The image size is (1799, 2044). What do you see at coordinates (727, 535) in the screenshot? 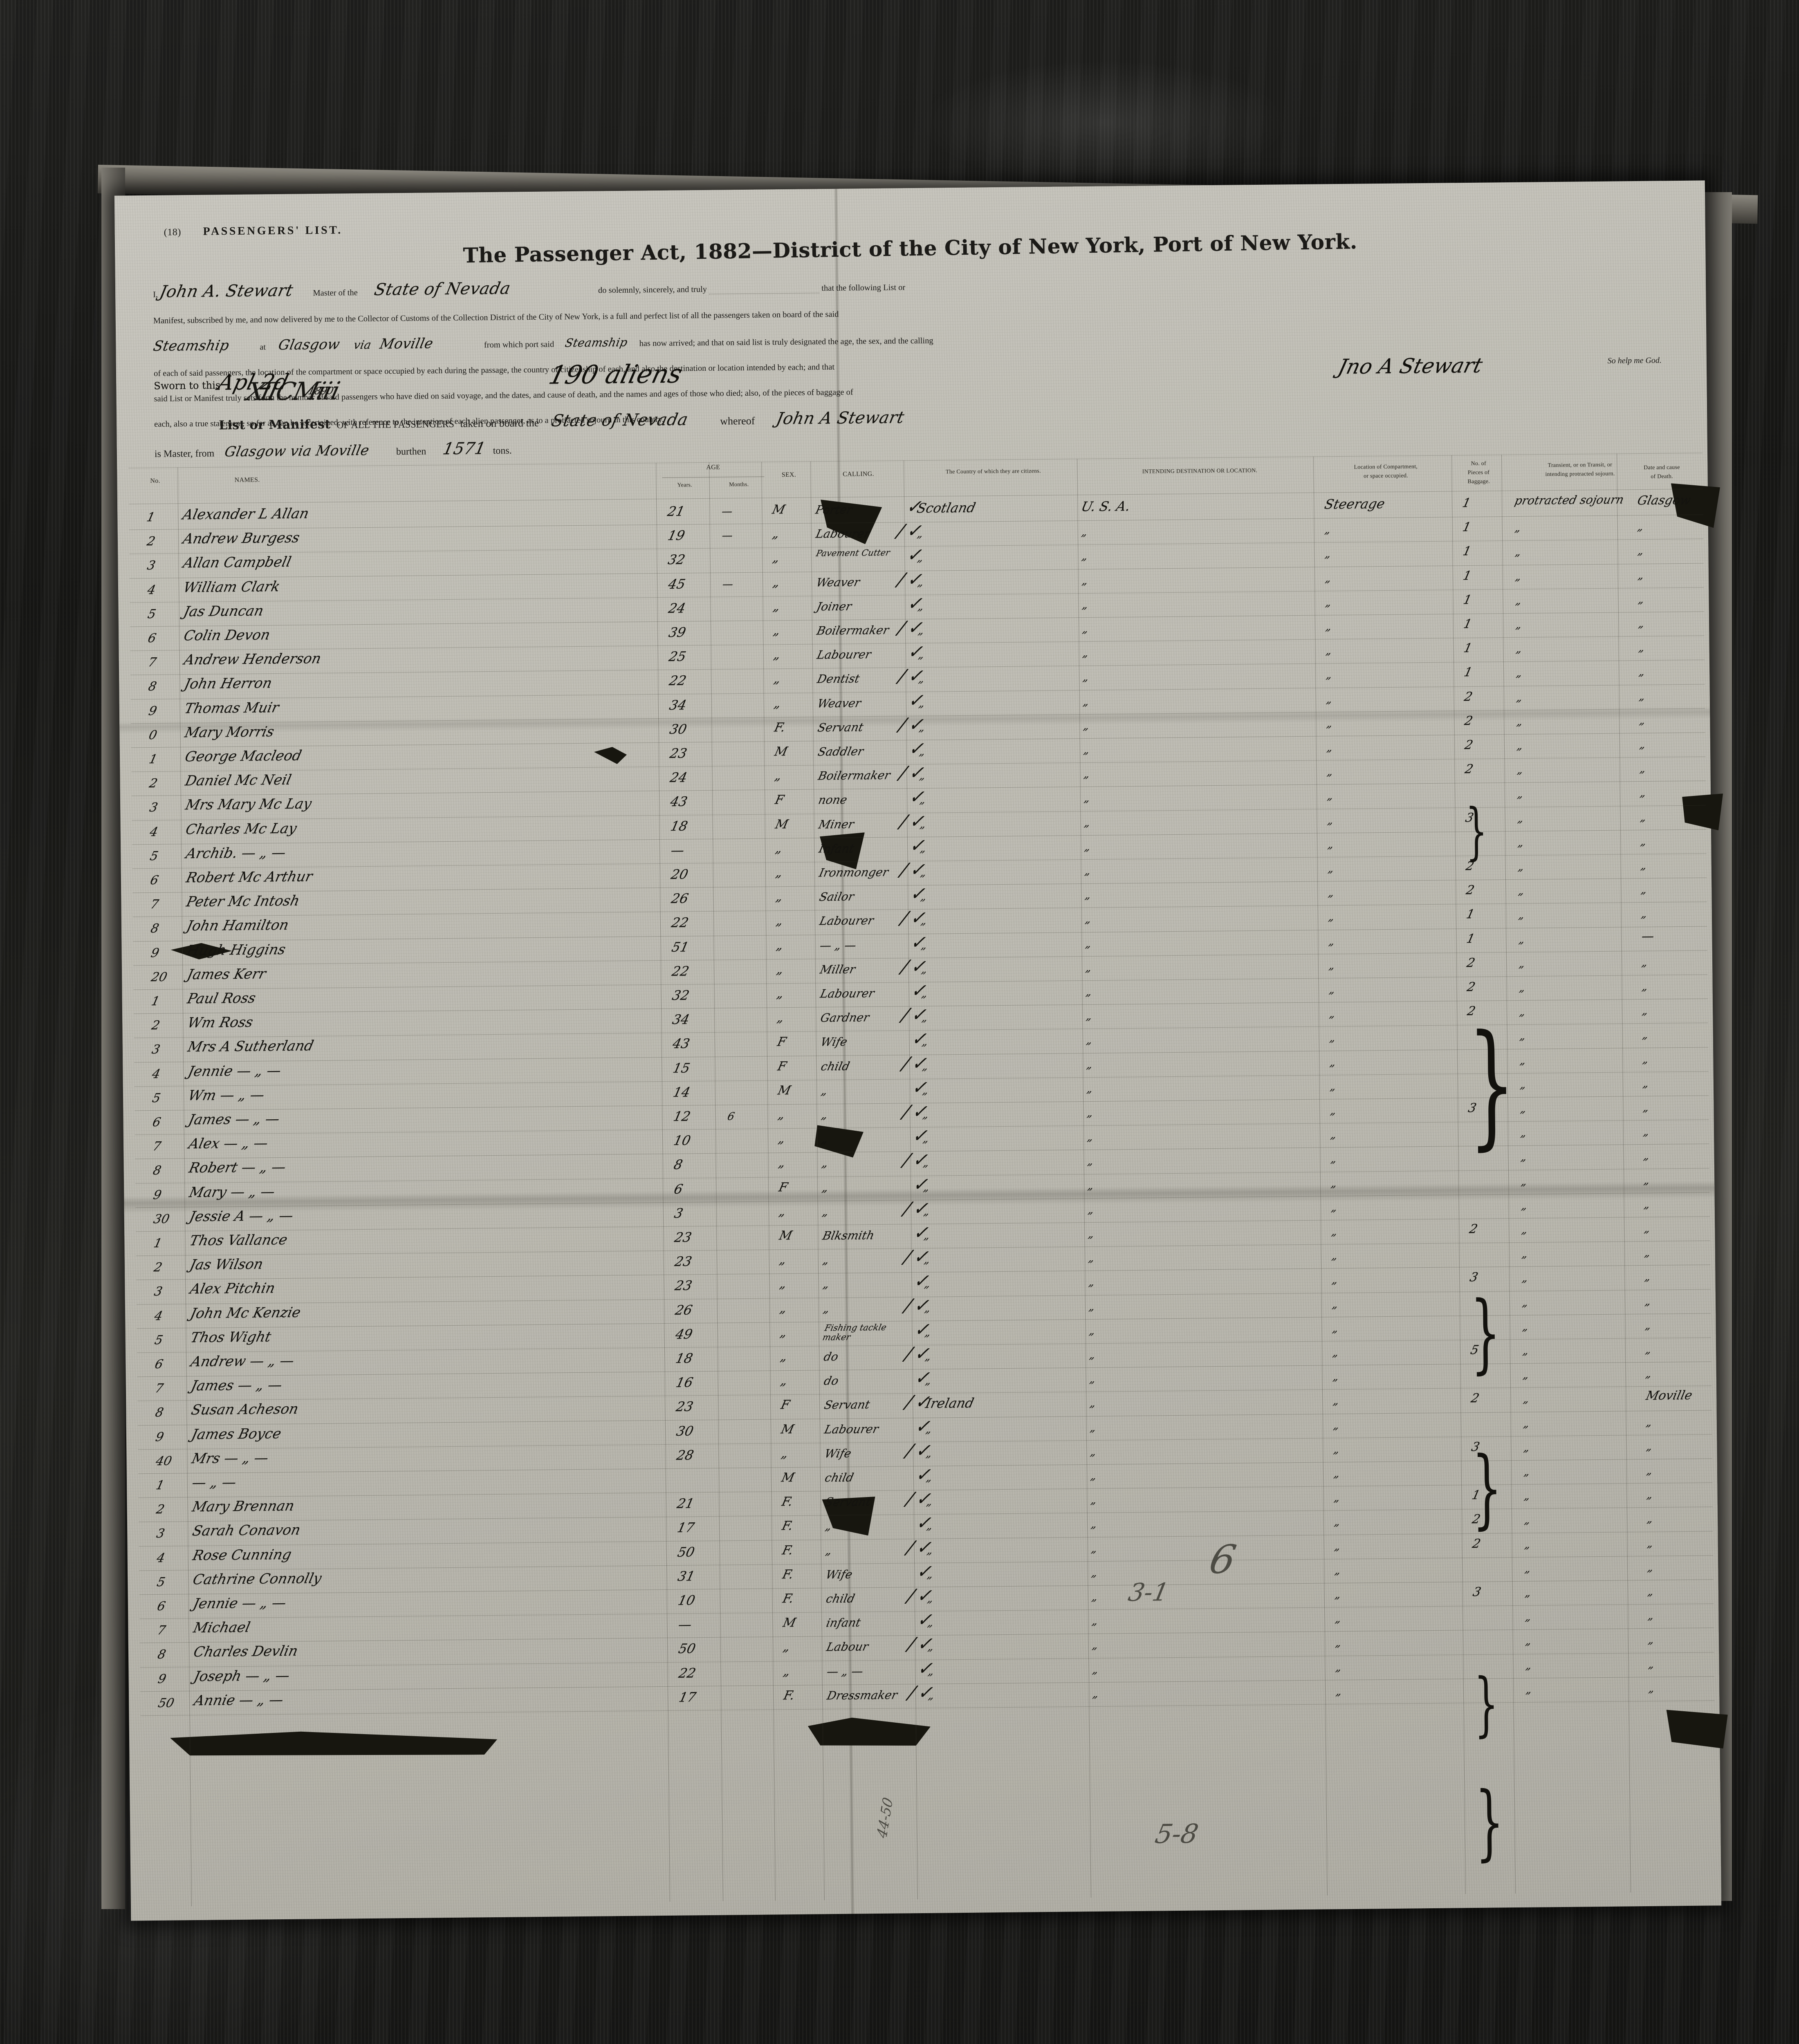
I see `cell-age-months: —` at bounding box center [727, 535].